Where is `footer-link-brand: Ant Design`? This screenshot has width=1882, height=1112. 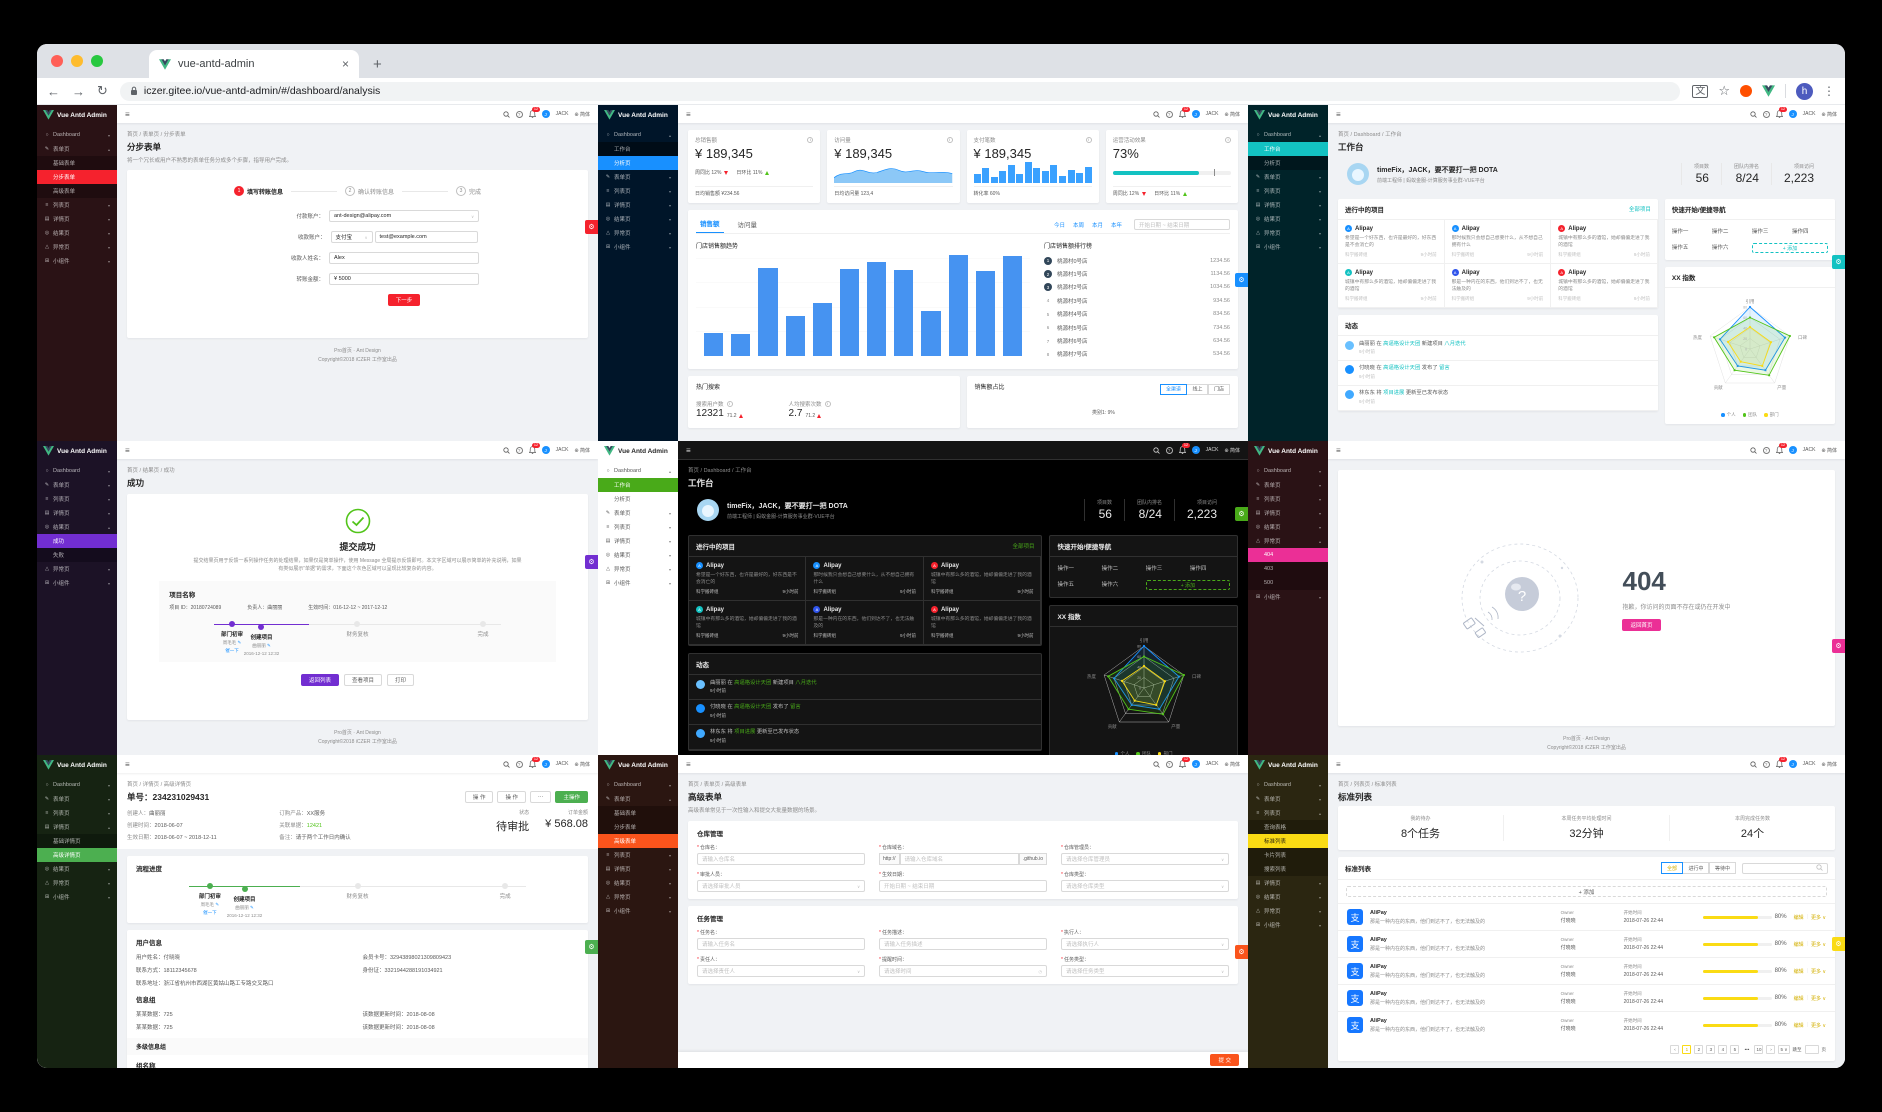 footer-link-brand: Ant Design is located at coordinates (368, 733).